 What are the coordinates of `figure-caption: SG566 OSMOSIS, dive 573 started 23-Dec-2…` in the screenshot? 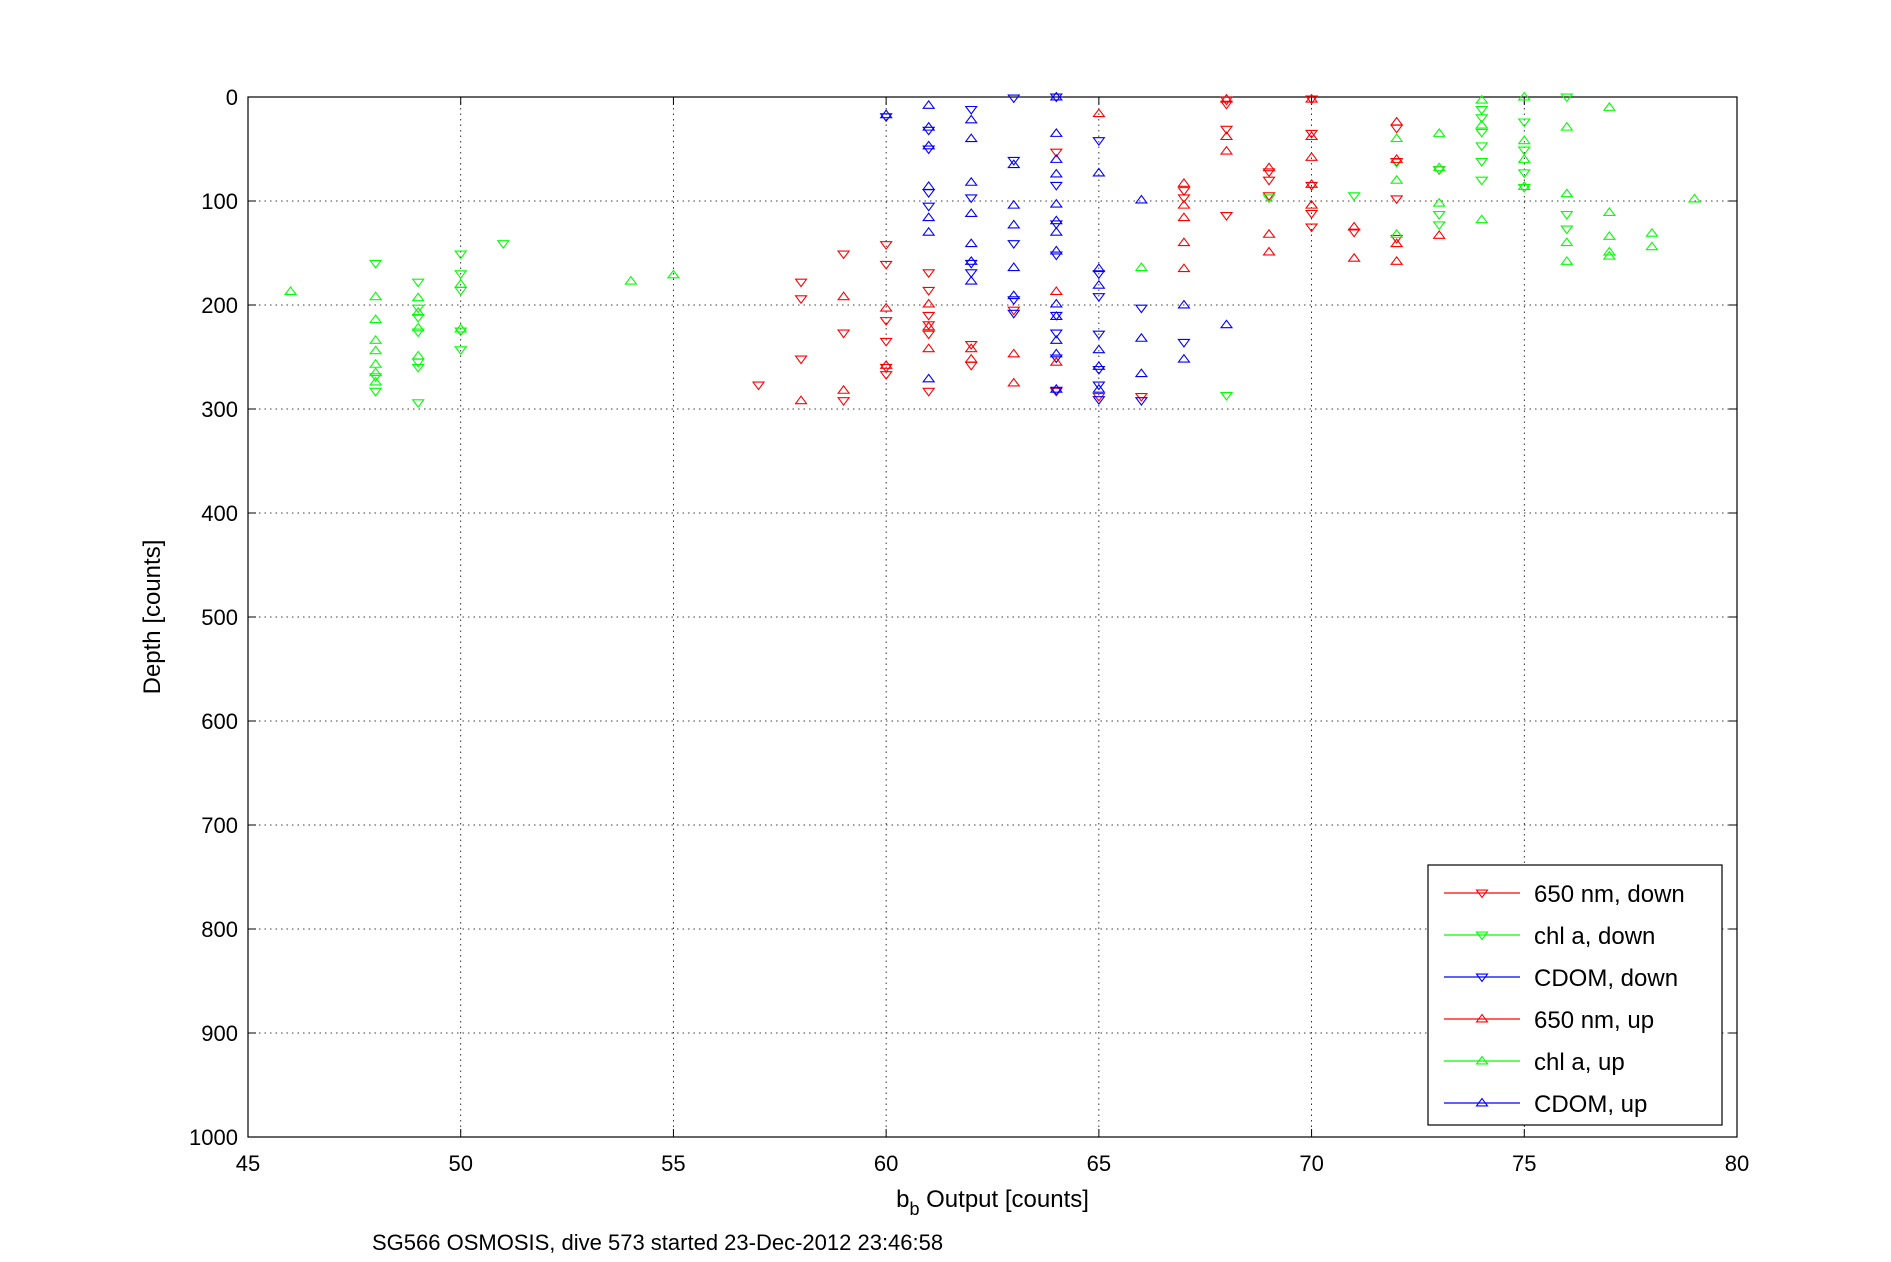 It's located at (657, 1242).